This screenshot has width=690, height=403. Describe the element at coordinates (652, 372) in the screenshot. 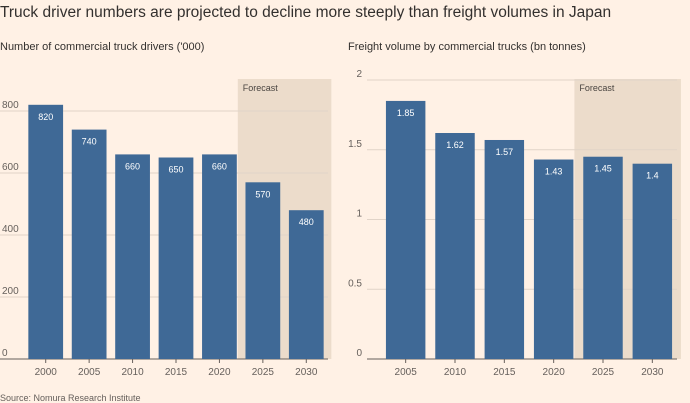

I see `freight-x-tick-label: 2030` at that location.